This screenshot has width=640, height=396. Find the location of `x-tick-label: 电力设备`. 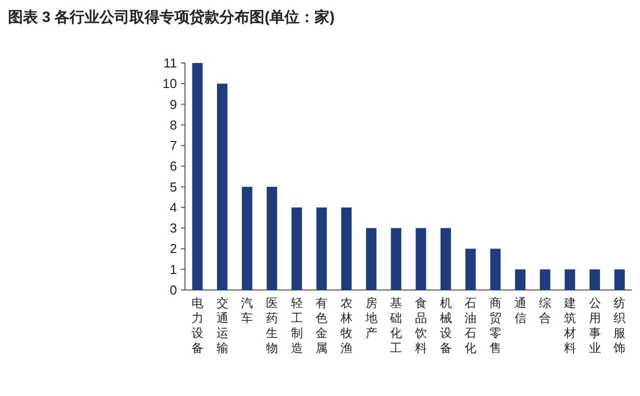

x-tick-label: 电力设备 is located at coordinates (197, 325).